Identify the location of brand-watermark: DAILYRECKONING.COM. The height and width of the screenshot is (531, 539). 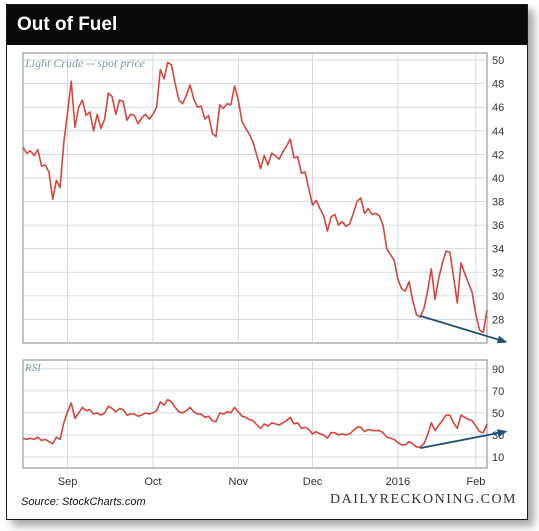
(423, 499).